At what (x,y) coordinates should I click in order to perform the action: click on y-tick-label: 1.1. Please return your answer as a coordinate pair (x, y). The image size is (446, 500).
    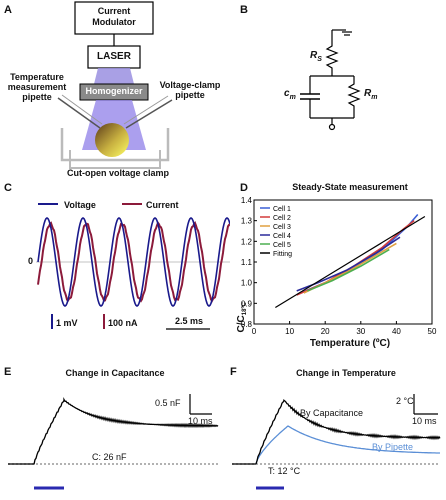
    Looking at the image, I should click on (247, 262).